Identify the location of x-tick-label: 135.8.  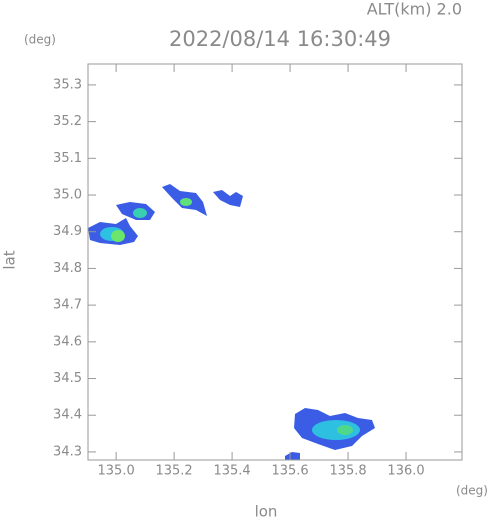
(347, 471).